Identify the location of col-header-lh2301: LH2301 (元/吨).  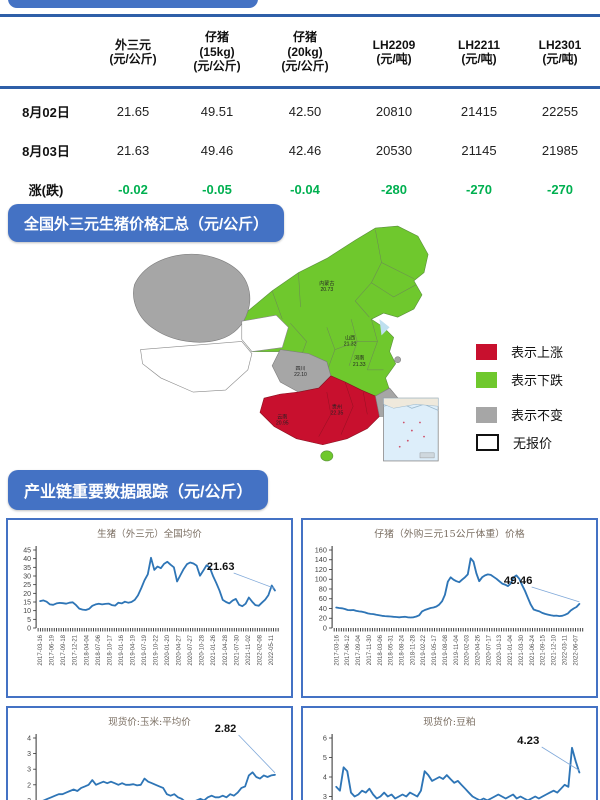
(560, 51).